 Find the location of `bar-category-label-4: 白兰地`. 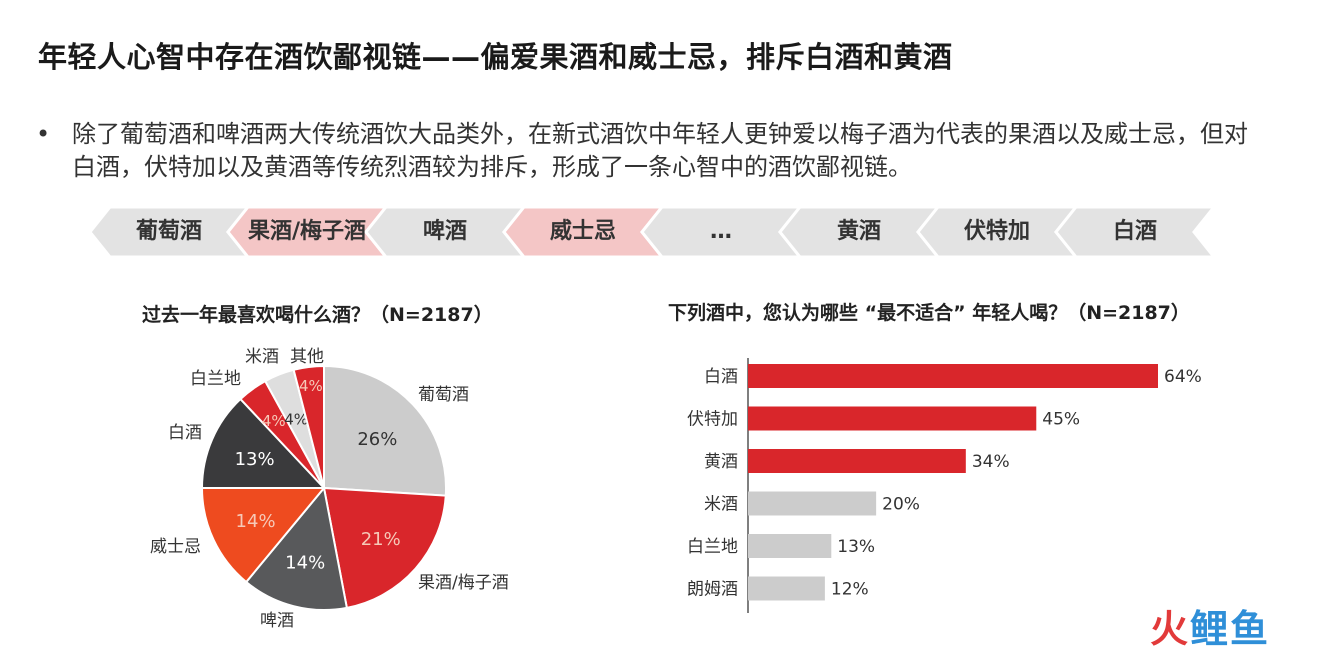

bar-category-label-4: 白兰地 is located at coordinates (712, 547).